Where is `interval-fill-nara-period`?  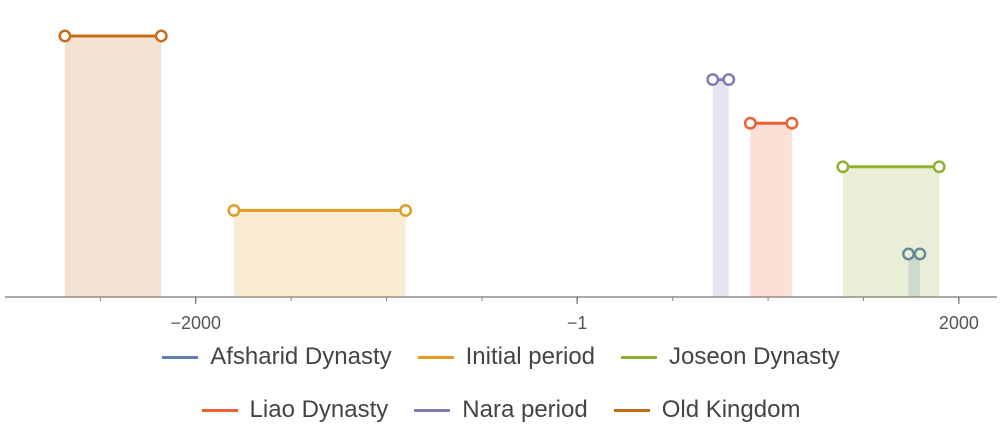 interval-fill-nara-period is located at coordinates (720, 188).